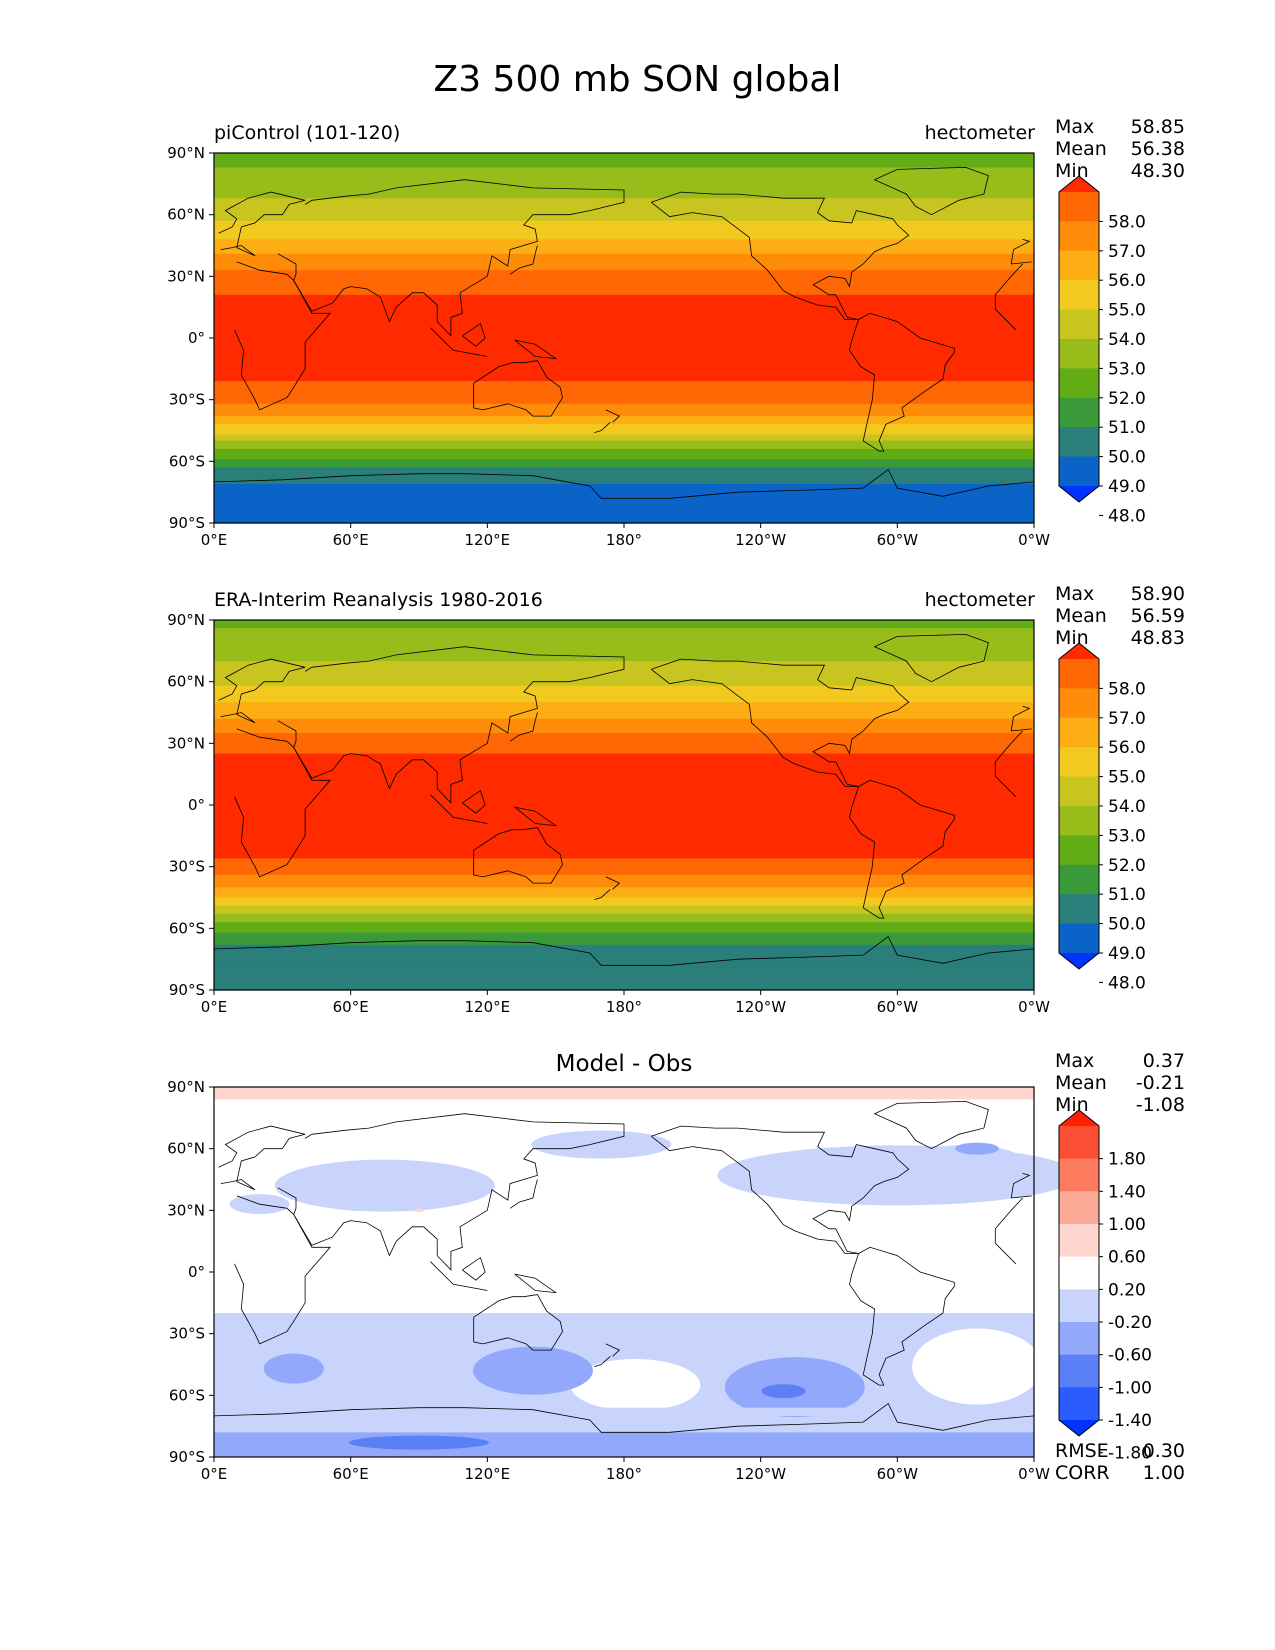 Image resolution: width=1275 pixels, height=1650 pixels. Describe the element at coordinates (1127, 778) in the screenshot. I see `colorbar-tick-label: 55.0` at that location.